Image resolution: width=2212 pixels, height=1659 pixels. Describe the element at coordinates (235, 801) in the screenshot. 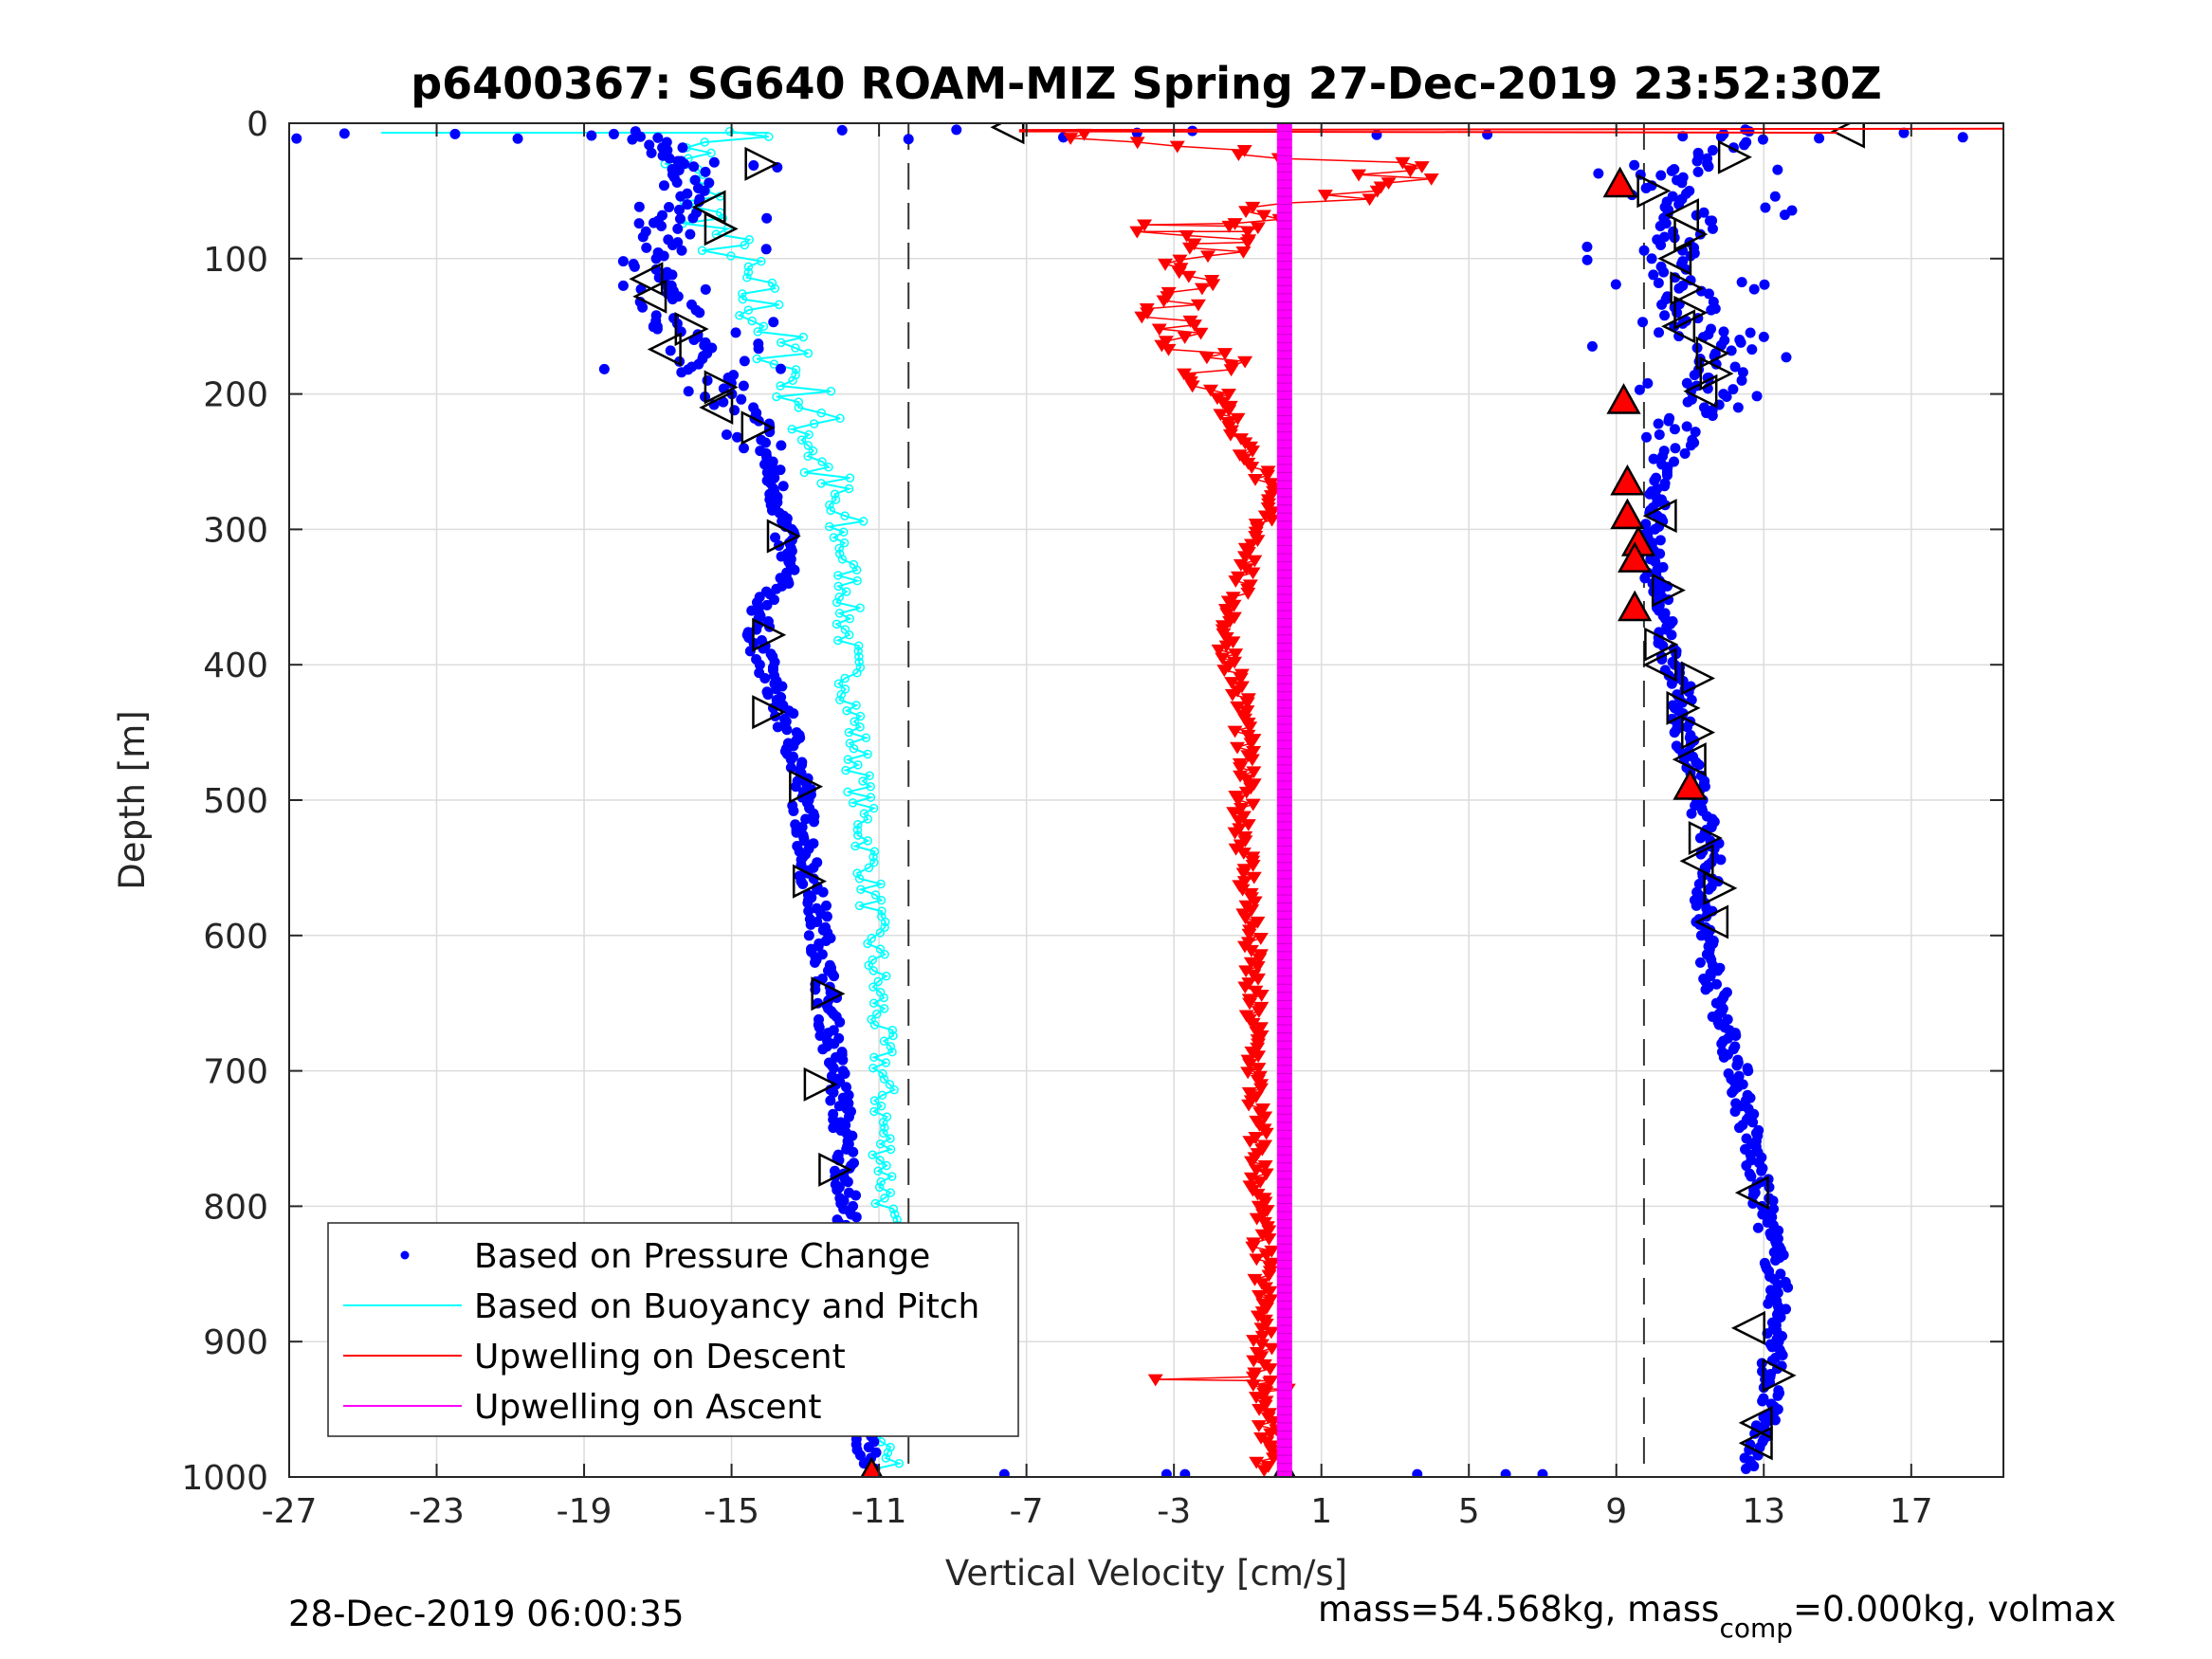

I see `y-tick-label: 500` at that location.